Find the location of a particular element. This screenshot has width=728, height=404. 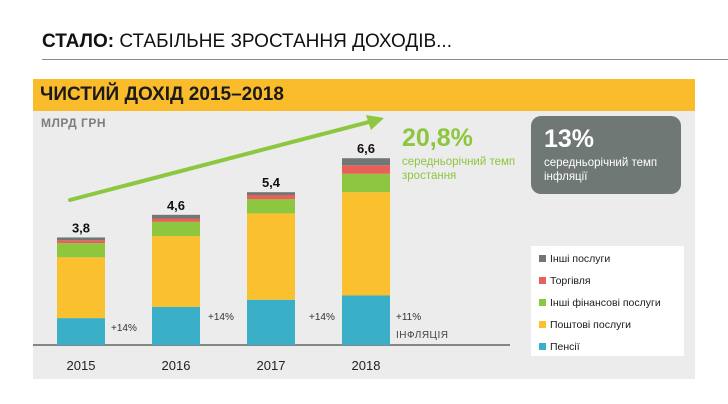

inflation-rate-value: 13% is located at coordinates (569, 139).